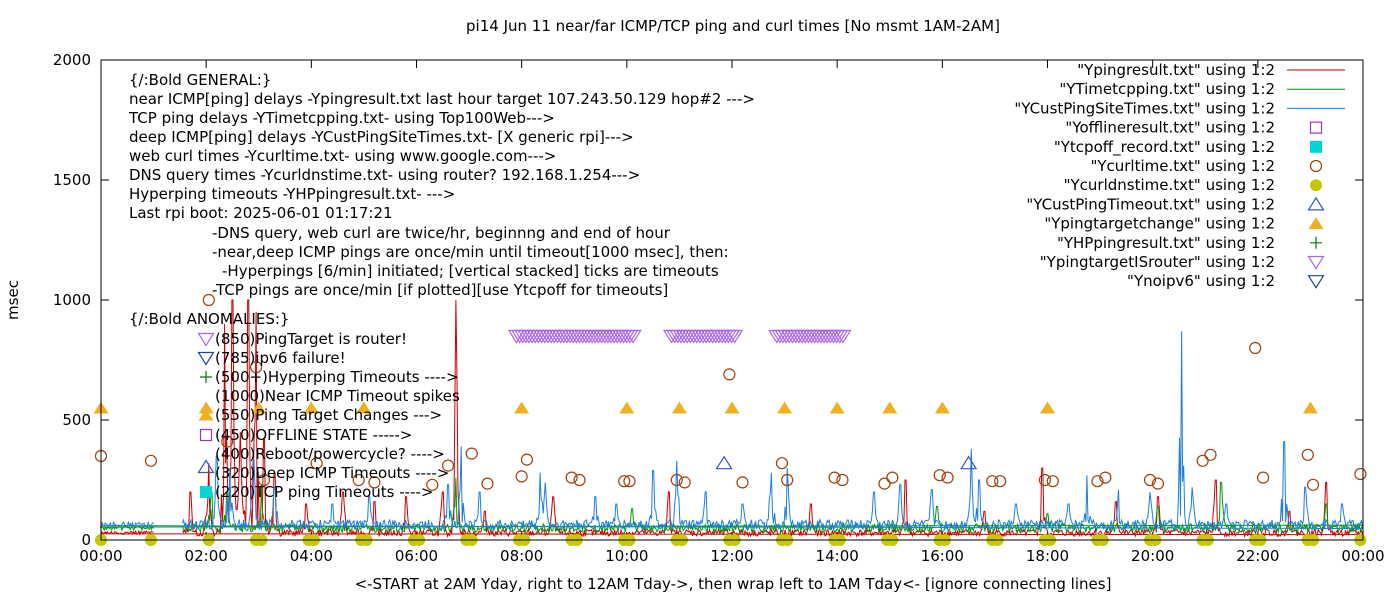  I want to click on x-tick-label: 10:00, so click(626, 556).